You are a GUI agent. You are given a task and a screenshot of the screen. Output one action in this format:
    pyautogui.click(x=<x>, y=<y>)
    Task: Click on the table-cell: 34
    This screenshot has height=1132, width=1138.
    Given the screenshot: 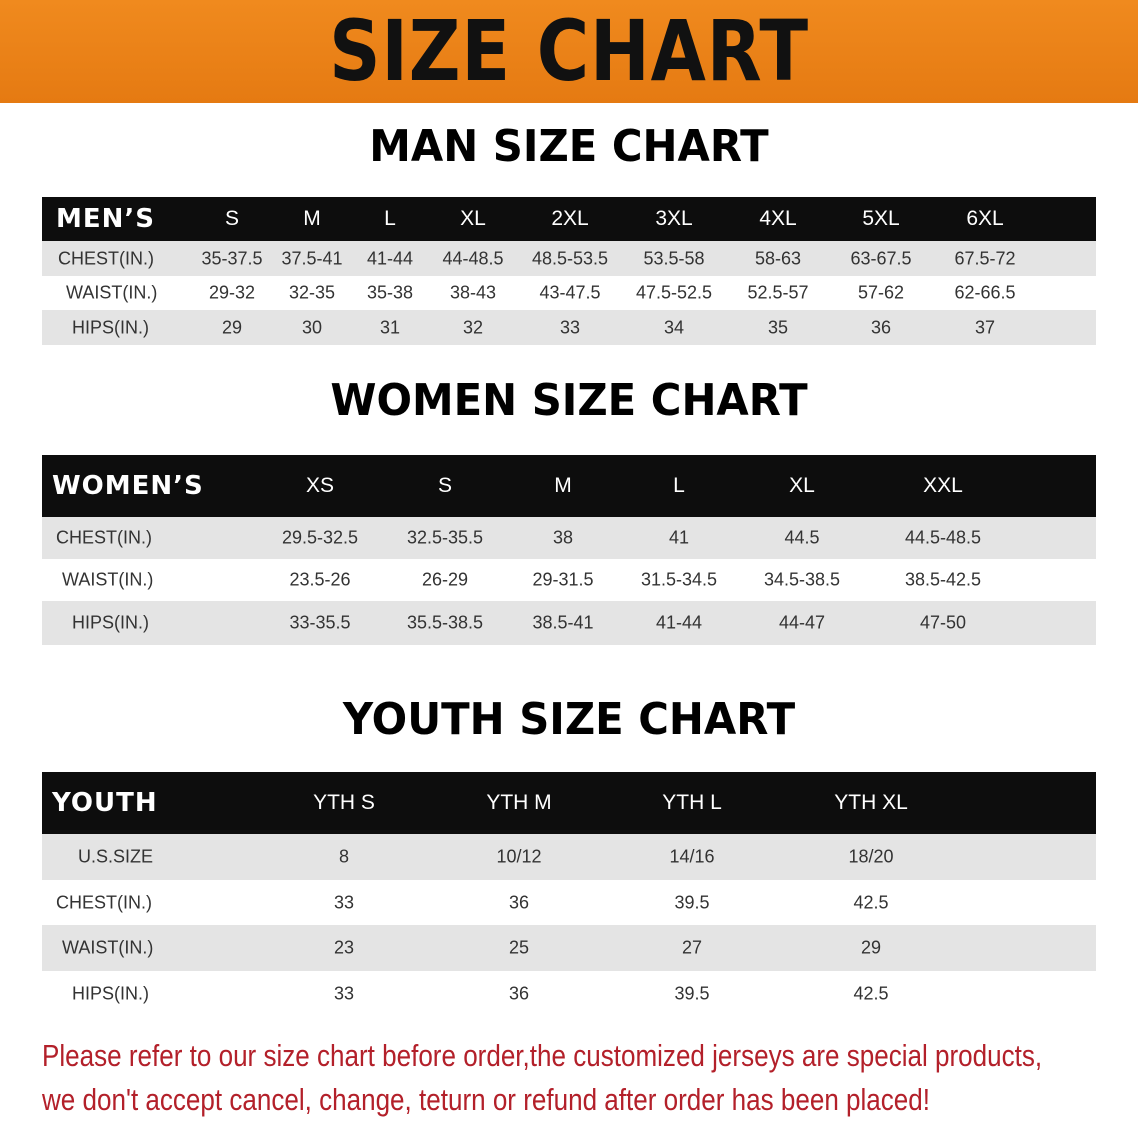 What is the action you would take?
    pyautogui.click(x=674, y=327)
    